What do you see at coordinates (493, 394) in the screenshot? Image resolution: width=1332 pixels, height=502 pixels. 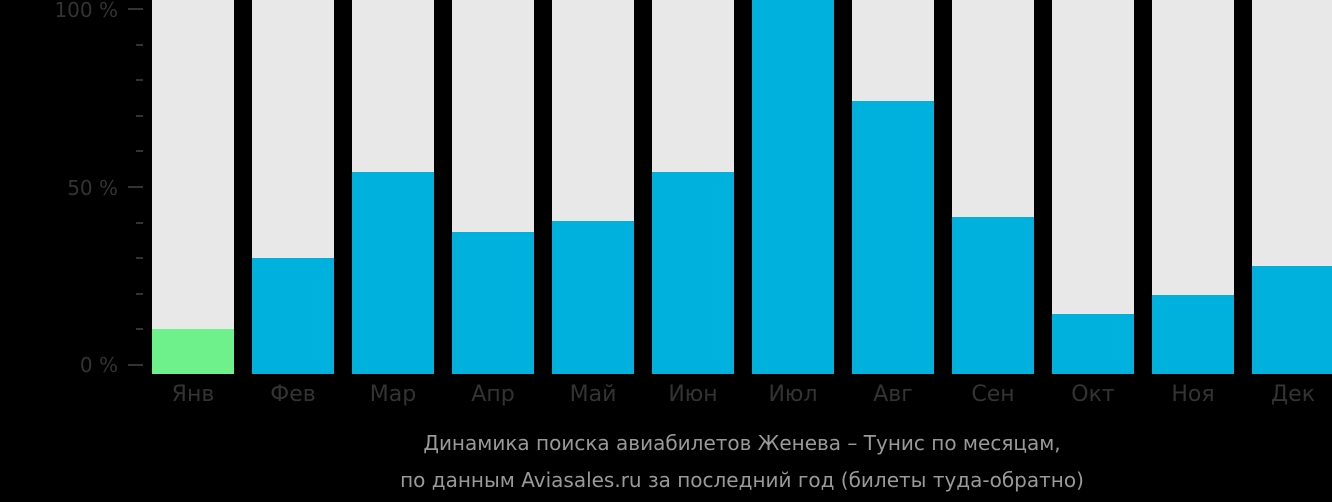 I see `x-label: Апр` at bounding box center [493, 394].